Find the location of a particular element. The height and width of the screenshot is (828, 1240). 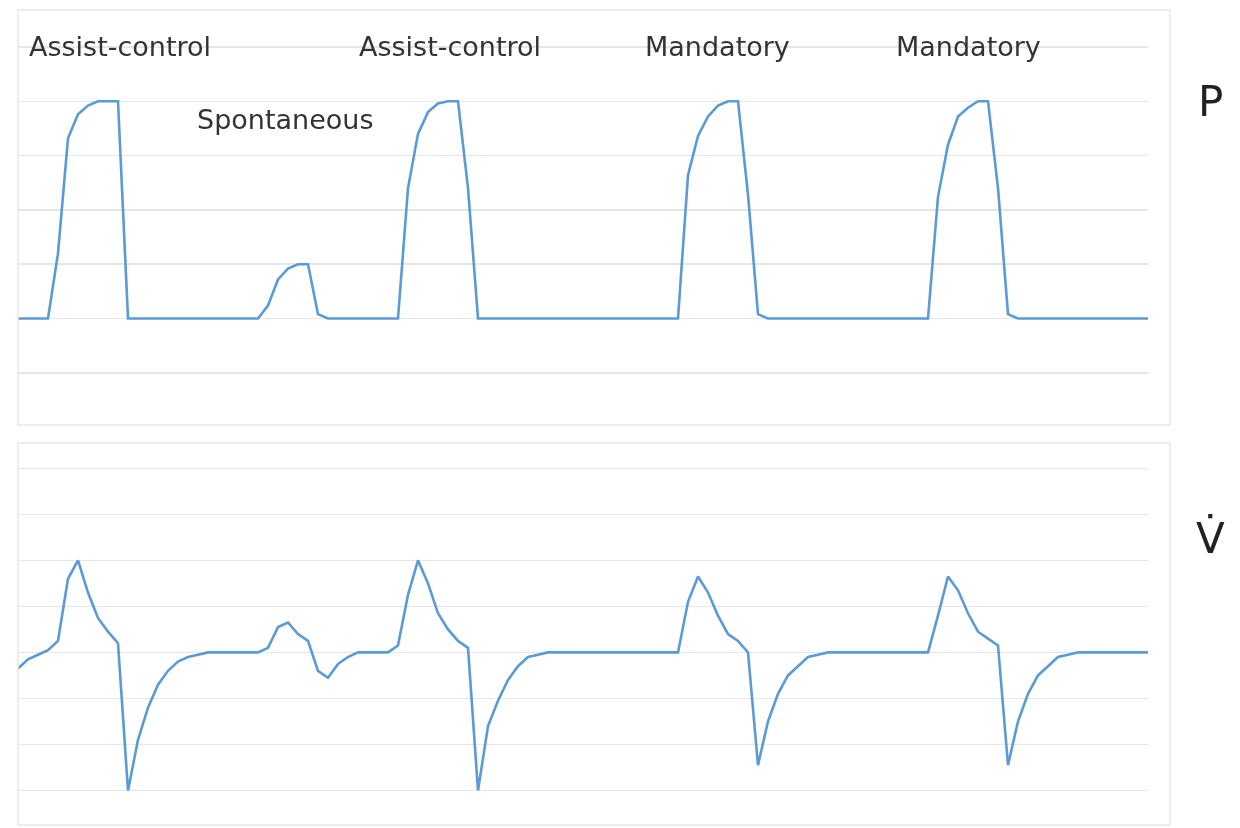

y-axis-title: P is located at coordinates (1211, 101).